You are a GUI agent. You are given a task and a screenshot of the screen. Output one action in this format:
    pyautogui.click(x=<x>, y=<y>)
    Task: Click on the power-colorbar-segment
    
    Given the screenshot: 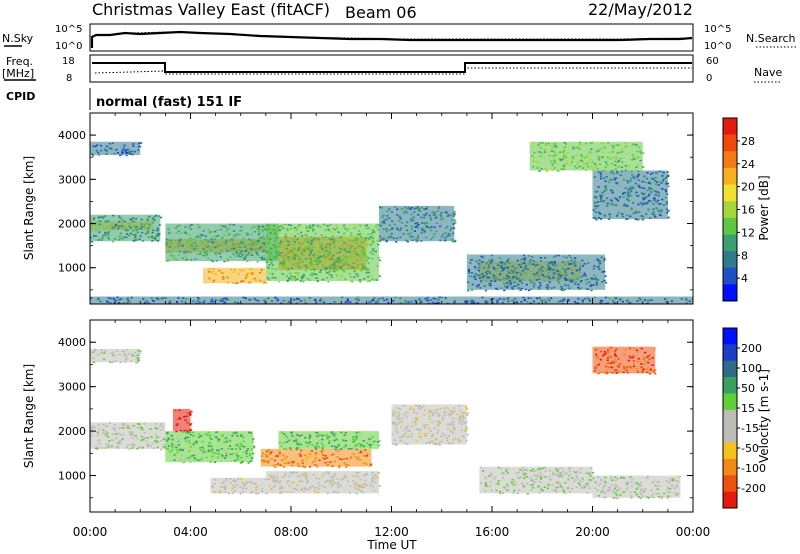 What is the action you would take?
    pyautogui.click(x=730, y=243)
    